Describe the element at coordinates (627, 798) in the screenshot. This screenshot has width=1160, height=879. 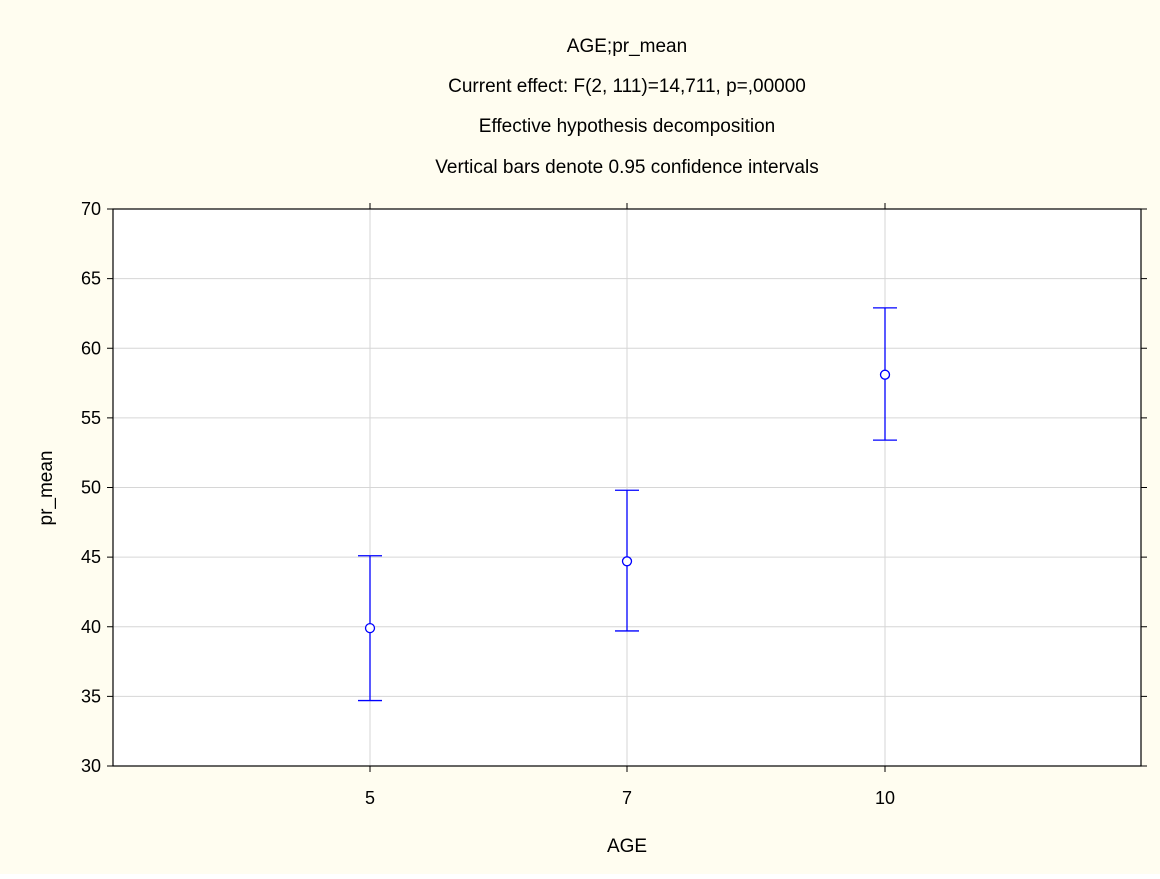
I see `x-tick-label: 7` at that location.